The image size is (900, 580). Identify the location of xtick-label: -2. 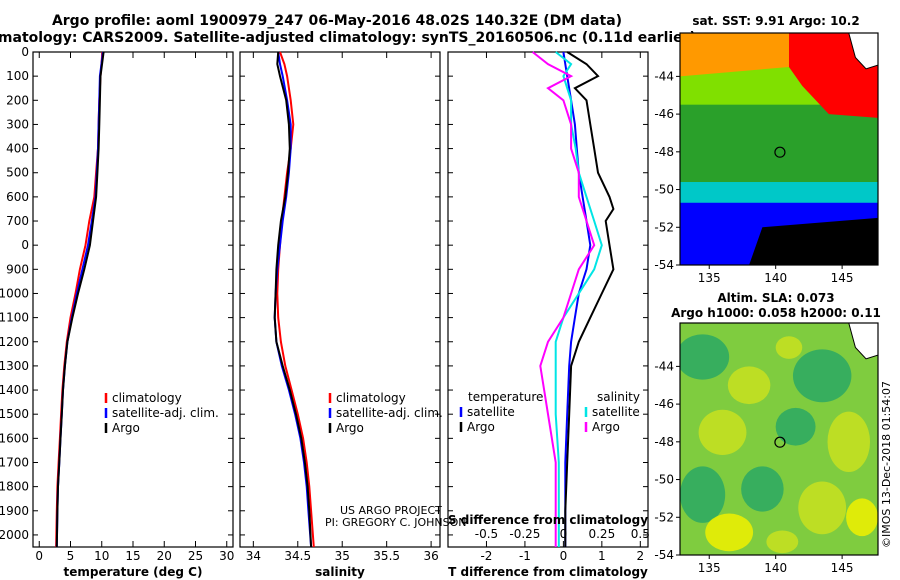
(486, 556).